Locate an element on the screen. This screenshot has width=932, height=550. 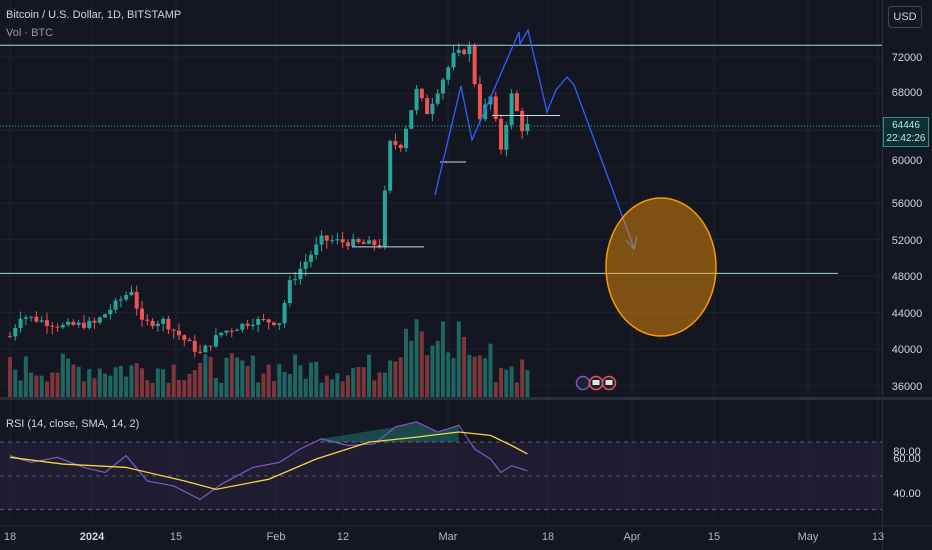
volume-indicator-label: Vol · BTC is located at coordinates (30, 33).